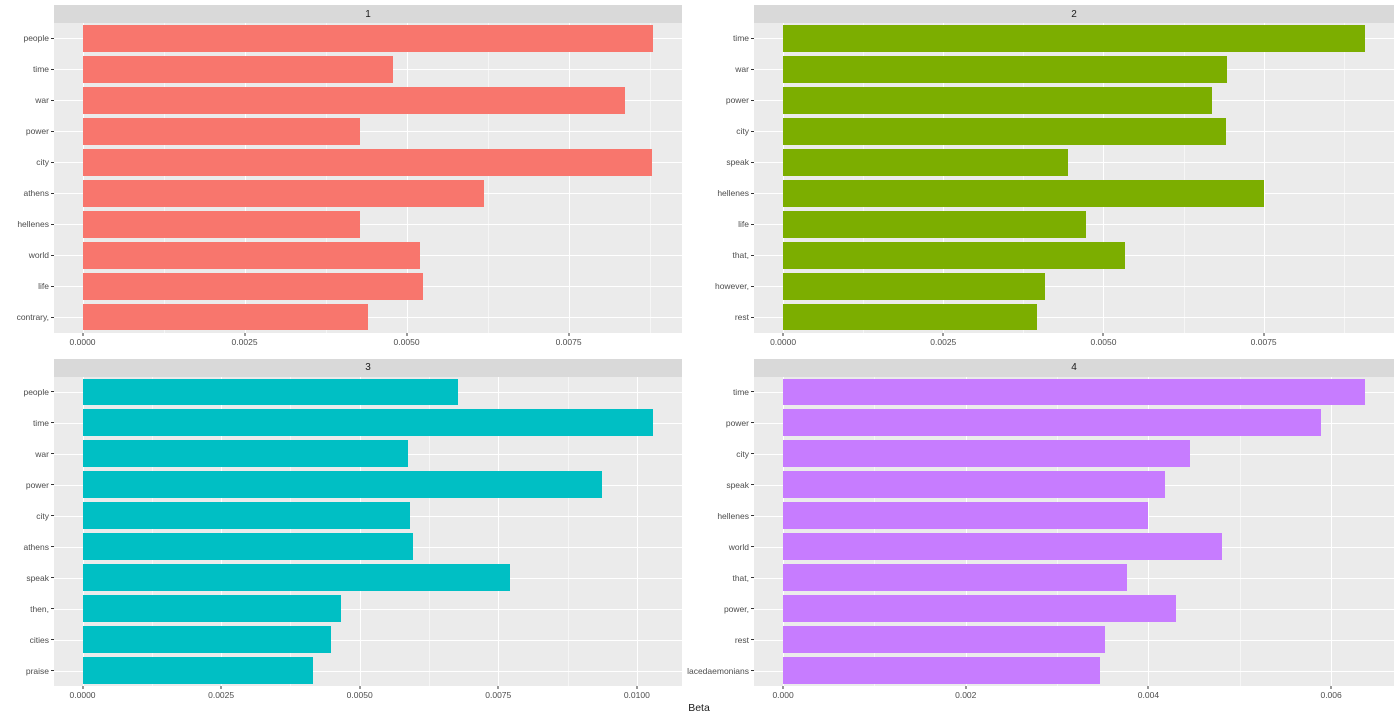  I want to click on y-axis-label: time, so click(29, 422).